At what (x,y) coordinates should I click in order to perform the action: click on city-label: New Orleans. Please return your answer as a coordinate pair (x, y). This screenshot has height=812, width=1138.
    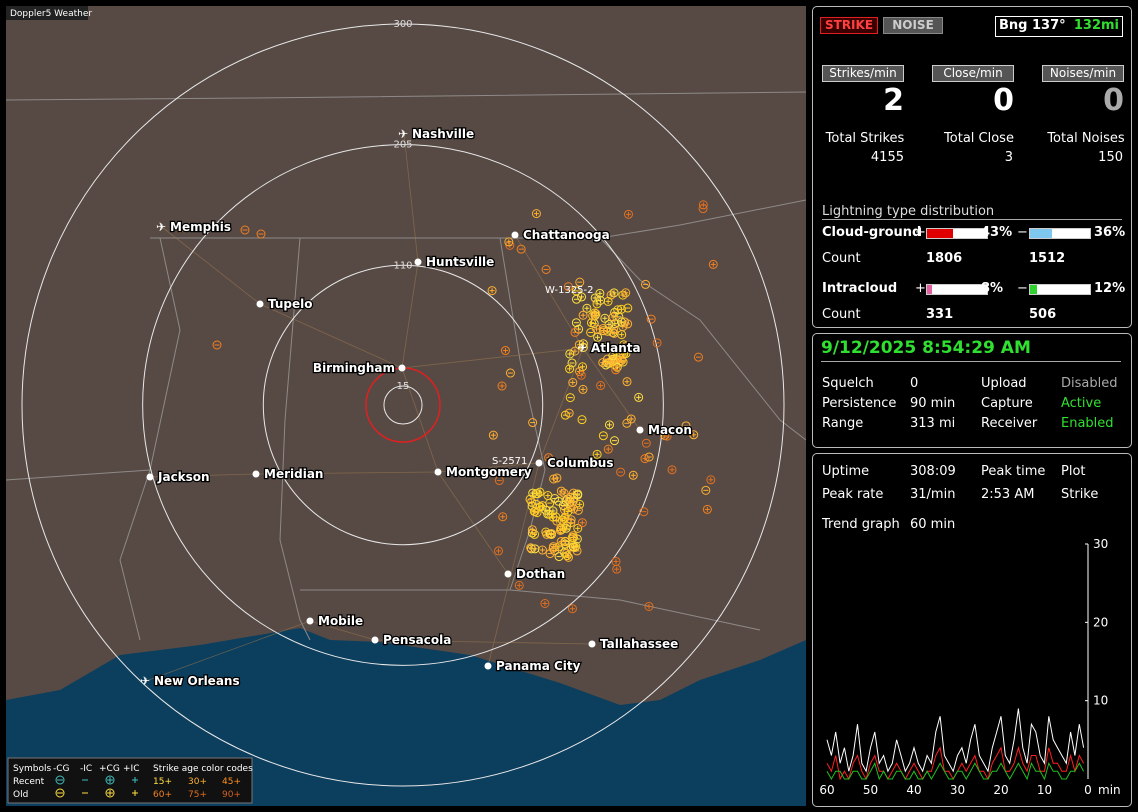
    Looking at the image, I should click on (197, 681).